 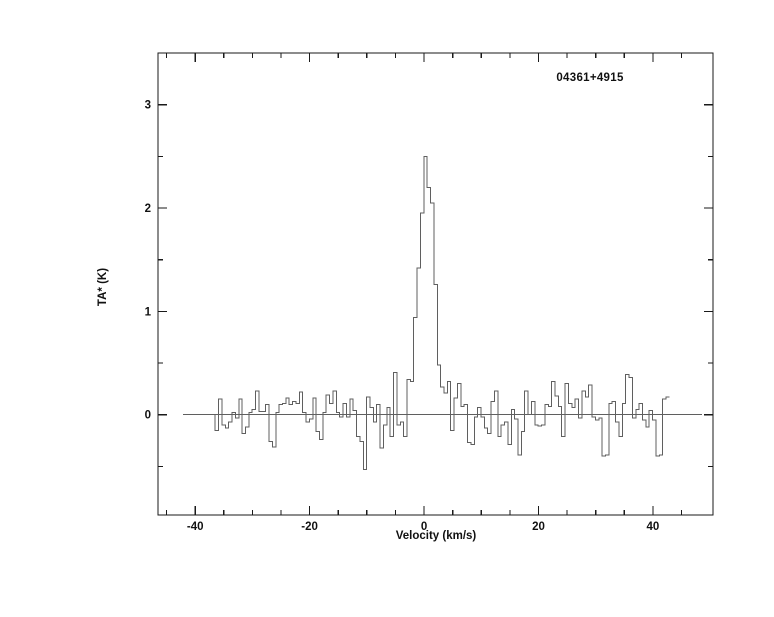 What do you see at coordinates (103, 287) in the screenshot?
I see `y-axis-label: TA* (K)` at bounding box center [103, 287].